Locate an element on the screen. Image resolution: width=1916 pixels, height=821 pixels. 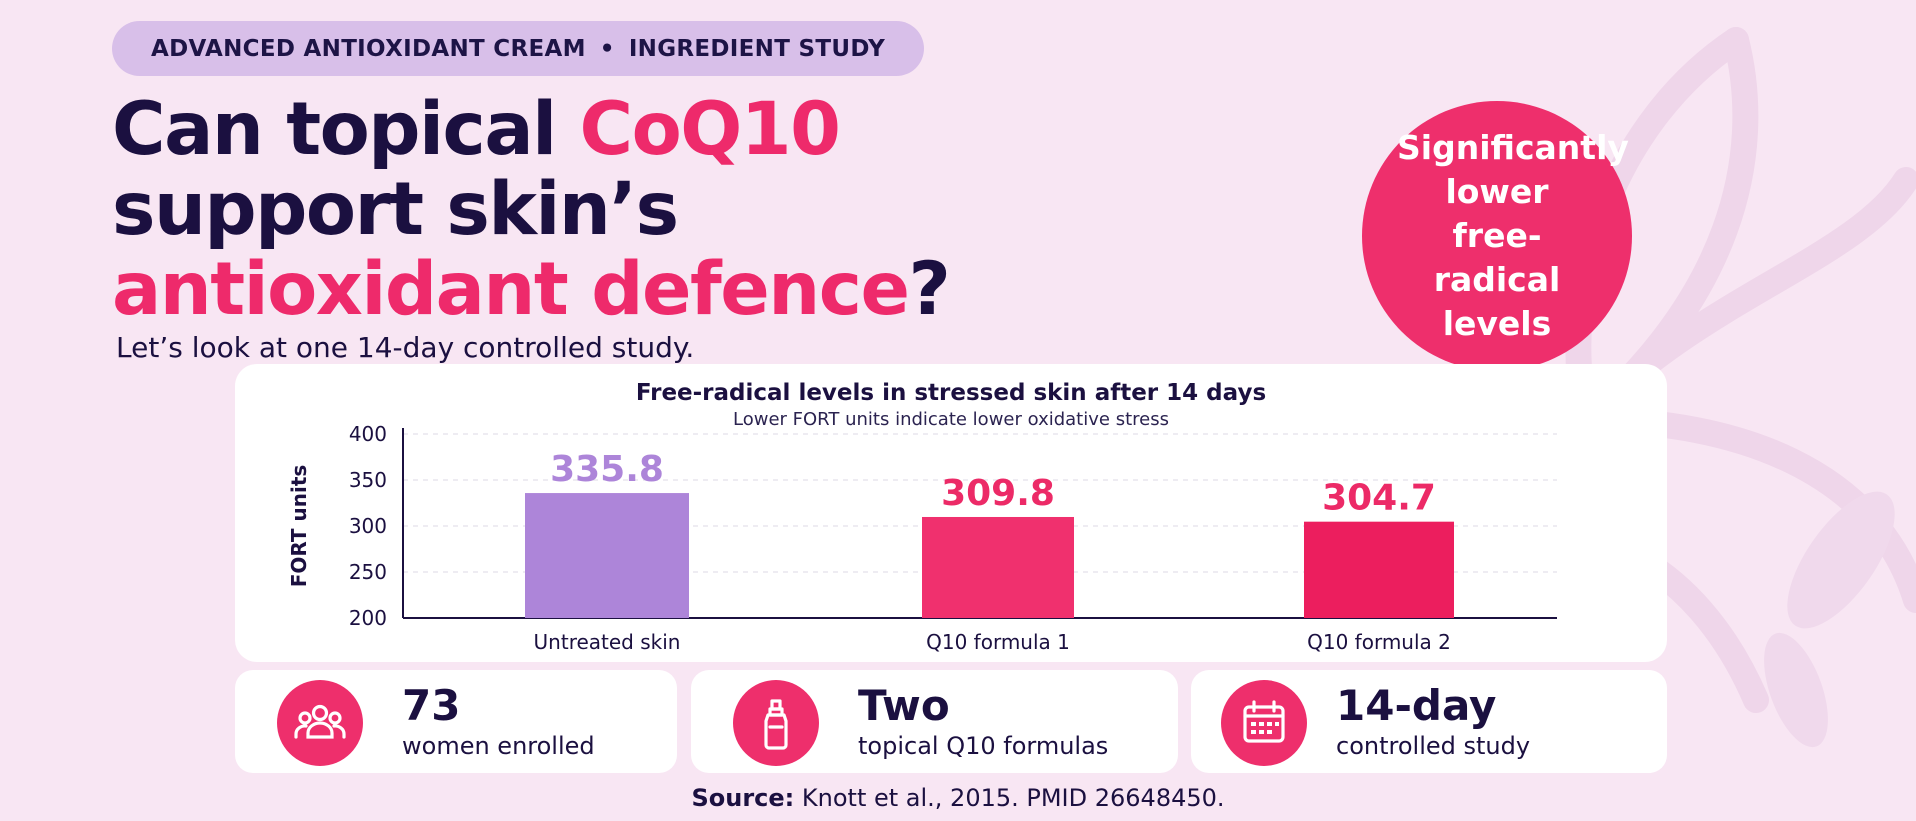
y-tick-label: 200 is located at coordinates (368, 618).